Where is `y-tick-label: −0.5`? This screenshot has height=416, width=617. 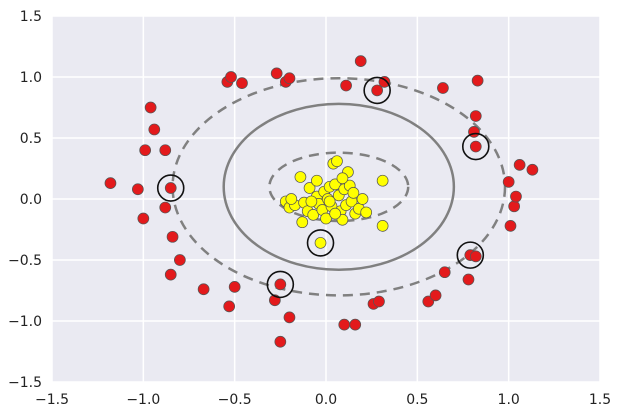 y-tick-label: −0.5 is located at coordinates (25, 261).